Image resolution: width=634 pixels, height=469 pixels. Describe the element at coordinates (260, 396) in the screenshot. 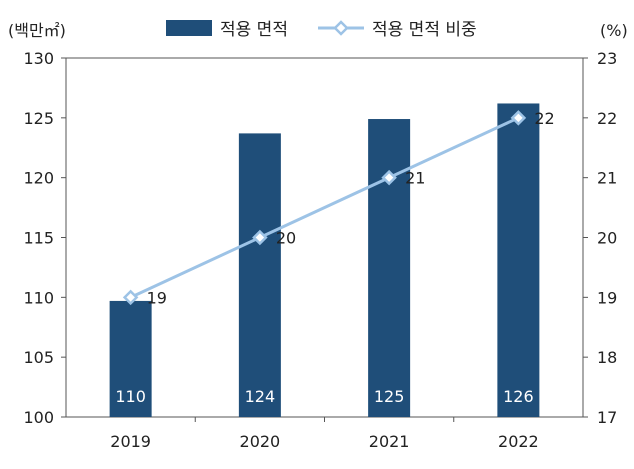

I see `bar-data-label: 124` at that location.